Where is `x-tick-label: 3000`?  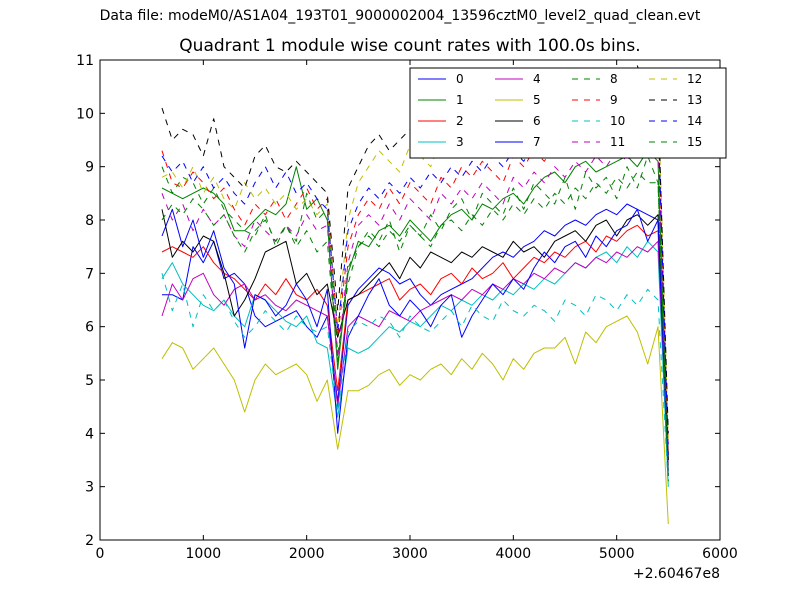
x-tick-label: 3000 is located at coordinates (410, 554).